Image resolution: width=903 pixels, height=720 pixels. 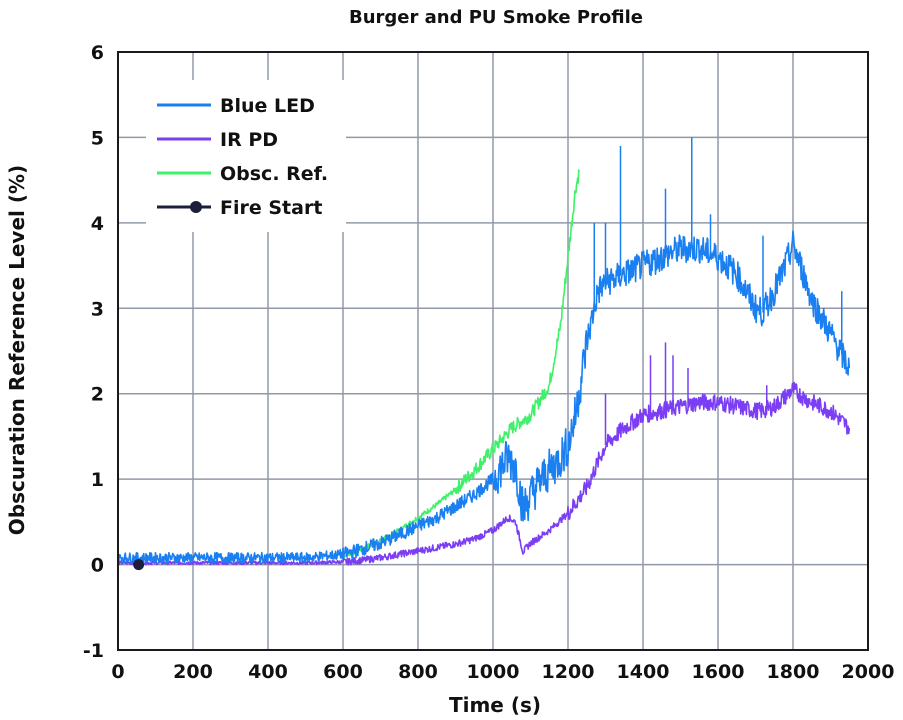 What do you see at coordinates (246, 156) in the screenshot?
I see `legend: Blue LED IR PD Obsc. Ref. Fire Start` at bounding box center [246, 156].